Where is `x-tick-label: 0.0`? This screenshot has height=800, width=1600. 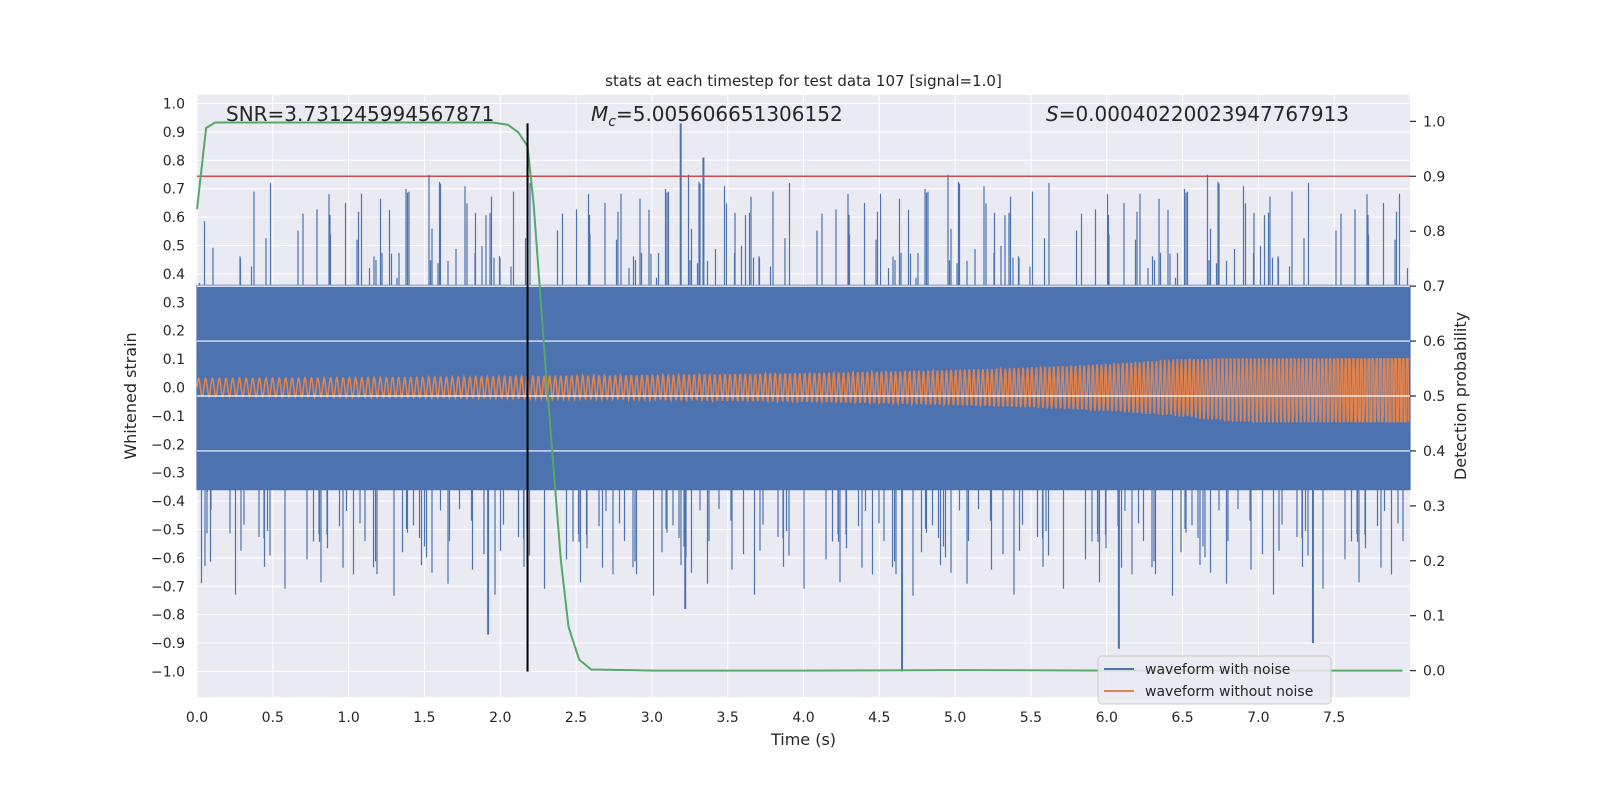
x-tick-label: 0.0 is located at coordinates (197, 718).